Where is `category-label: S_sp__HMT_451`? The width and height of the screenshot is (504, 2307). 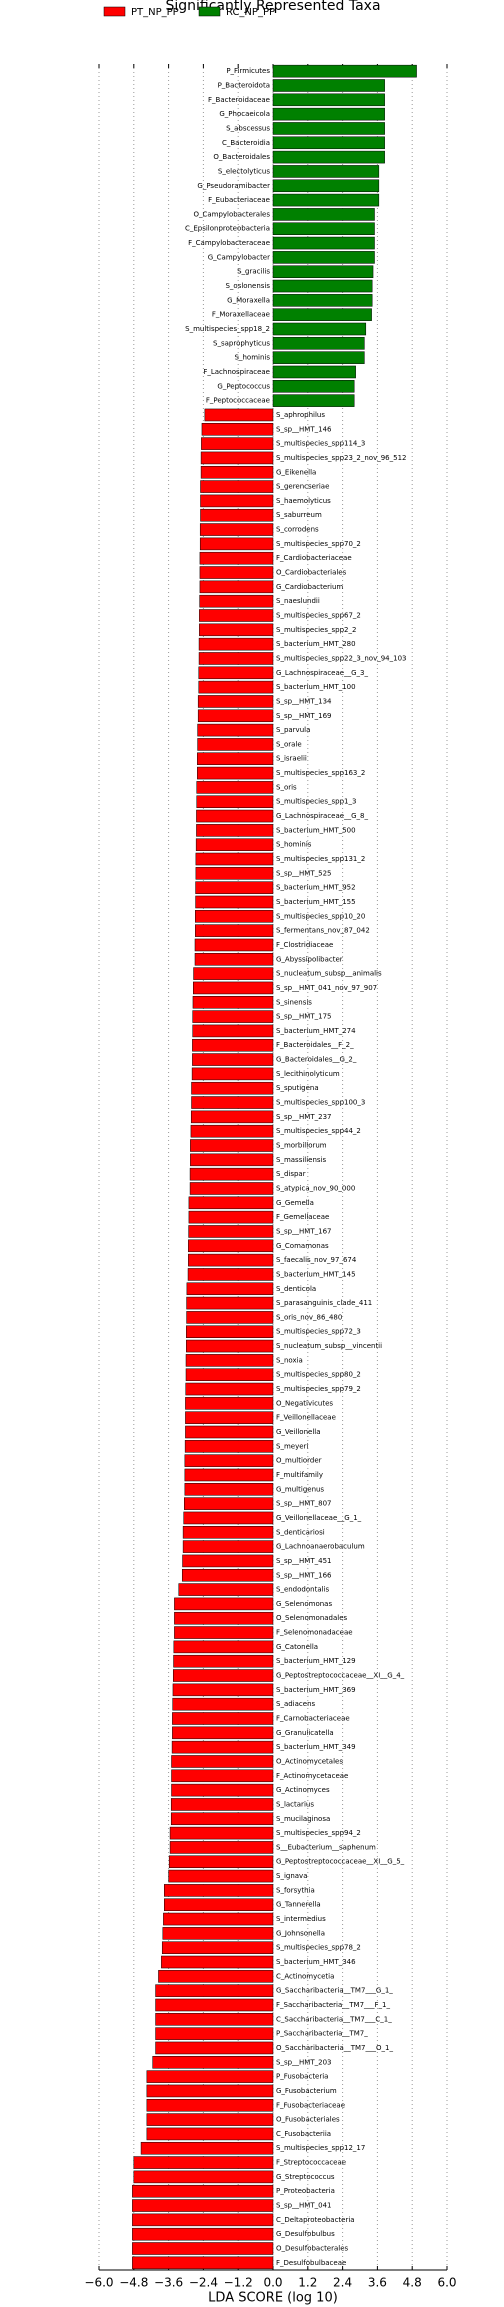
category-label: S_sp__HMT_451 is located at coordinates (303, 1561).